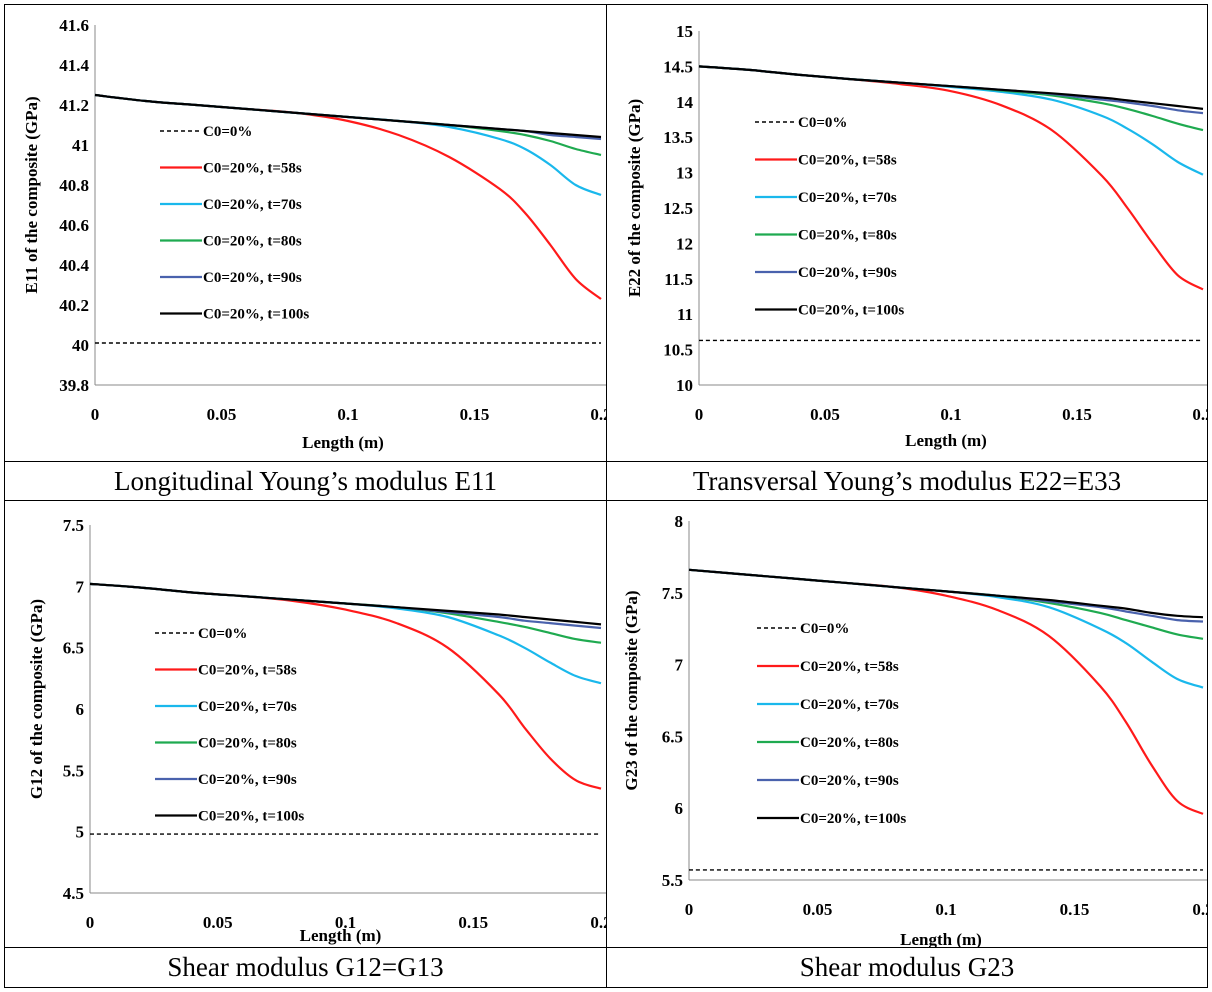 The height and width of the screenshot is (992, 1212). I want to click on y-tick-label: 6, so click(679, 808).